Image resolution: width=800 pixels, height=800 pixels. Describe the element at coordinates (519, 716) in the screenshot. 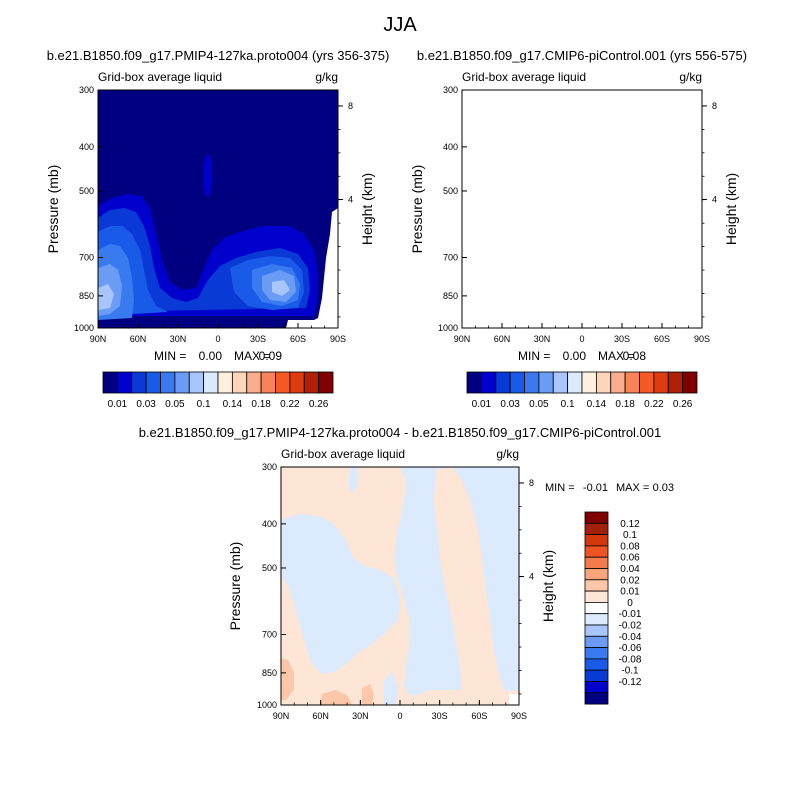

I see `panel-3-xtick-label: 90S` at that location.